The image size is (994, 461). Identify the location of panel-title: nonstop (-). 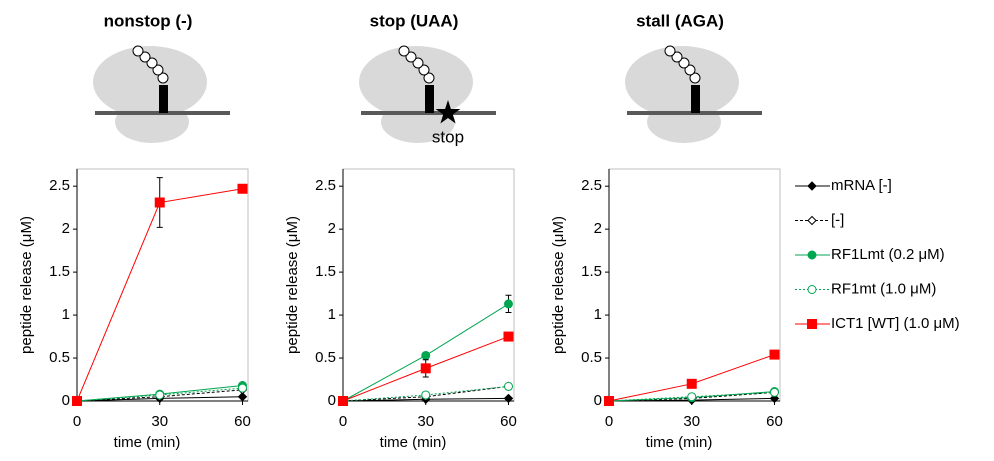
(148, 20).